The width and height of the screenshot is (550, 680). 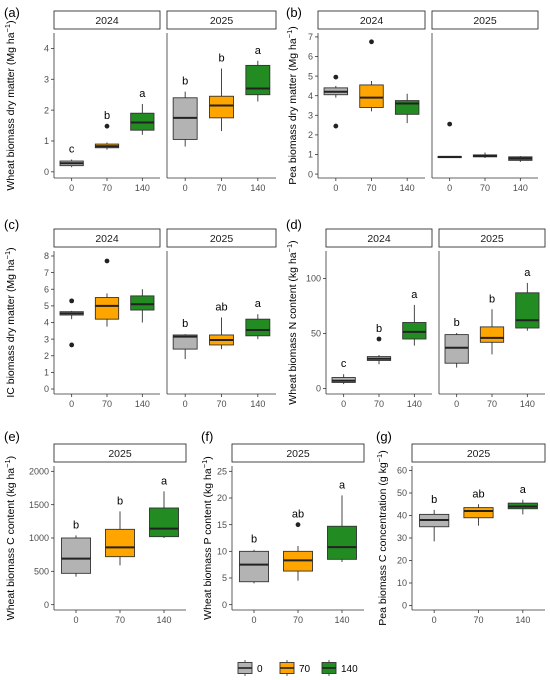 What do you see at coordinates (485, 101) in the screenshot?
I see `facet-2025: 2025 0 70 140` at bounding box center [485, 101].